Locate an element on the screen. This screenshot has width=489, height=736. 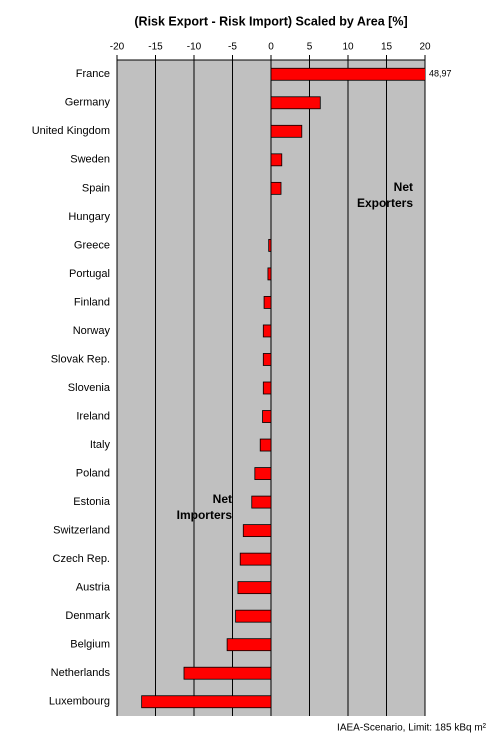
y-tick-label: Portugal is located at coordinates (89, 274).